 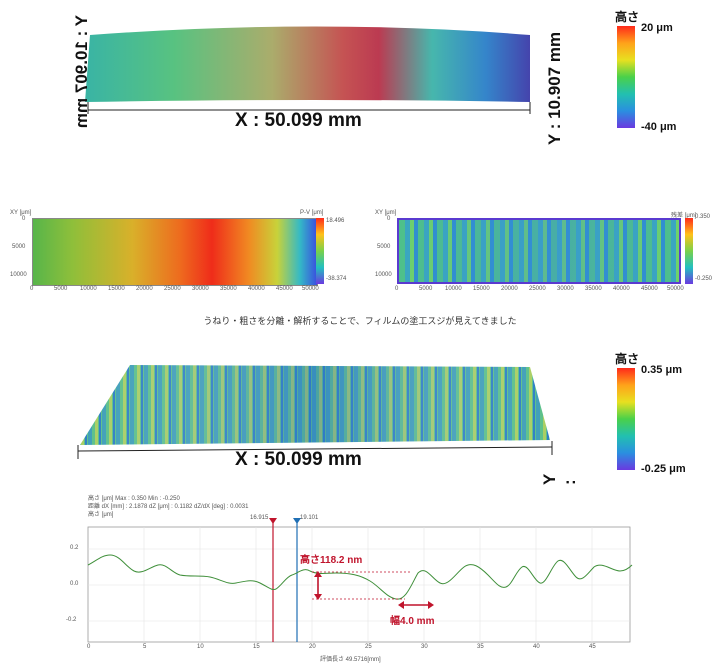 I want to click on y-tick: -0.2, so click(x=71, y=620).